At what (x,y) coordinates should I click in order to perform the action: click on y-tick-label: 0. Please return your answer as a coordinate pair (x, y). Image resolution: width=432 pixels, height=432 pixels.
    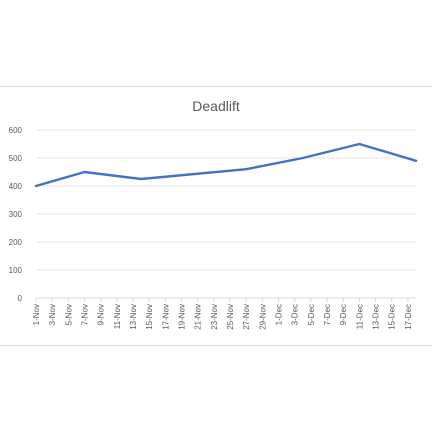
    Looking at the image, I should click on (20, 298).